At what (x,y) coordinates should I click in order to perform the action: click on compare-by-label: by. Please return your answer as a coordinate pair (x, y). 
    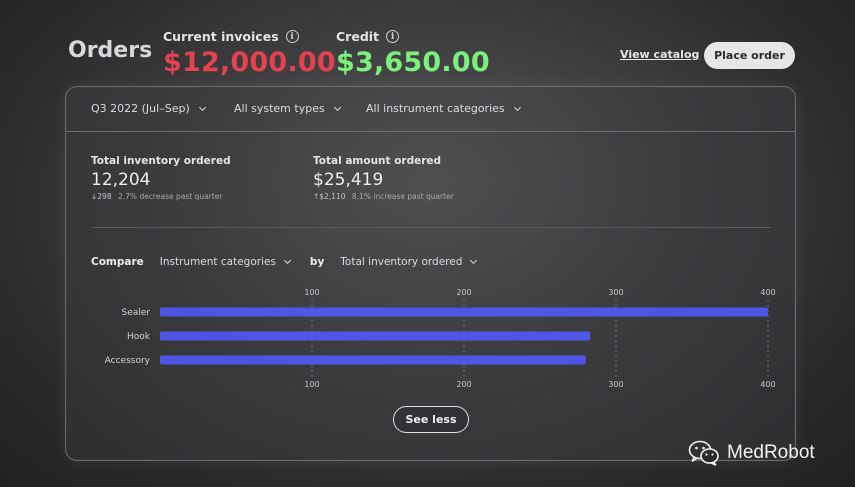
    Looking at the image, I should click on (317, 262).